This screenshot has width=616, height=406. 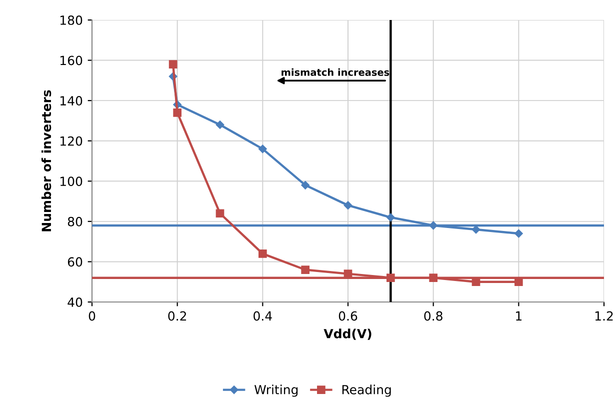 What do you see at coordinates (71, 20) in the screenshot?
I see `y-tick-label: 180` at bounding box center [71, 20].